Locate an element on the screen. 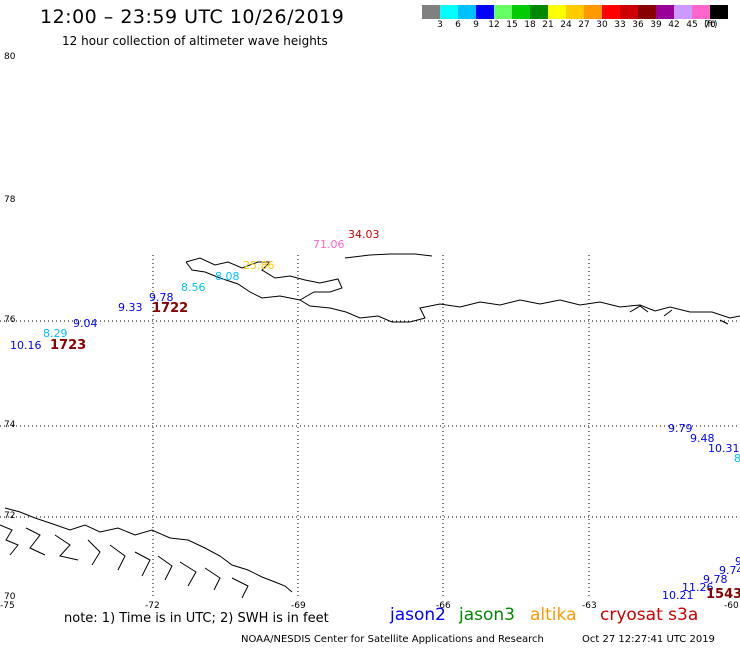 The width and height of the screenshot is (740, 650). wave-height-label: 1543 is located at coordinates (723, 594).